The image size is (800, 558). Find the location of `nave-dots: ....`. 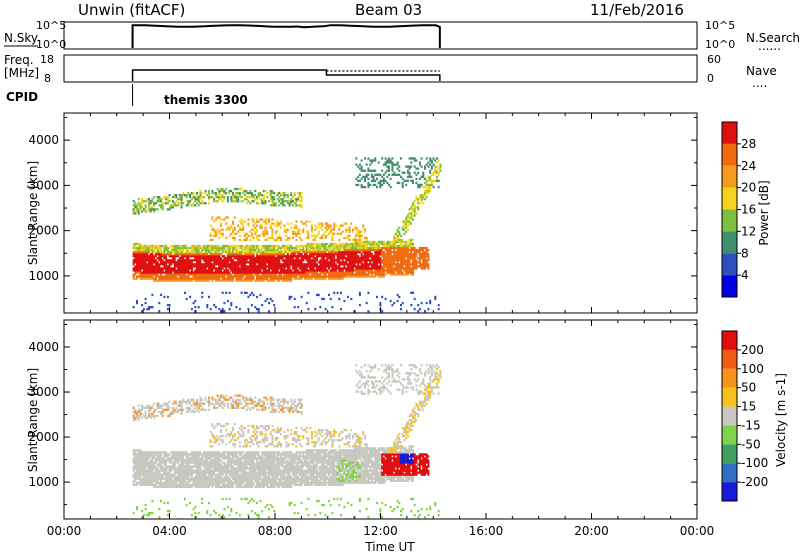

nave-dots: .... is located at coordinates (759, 83).